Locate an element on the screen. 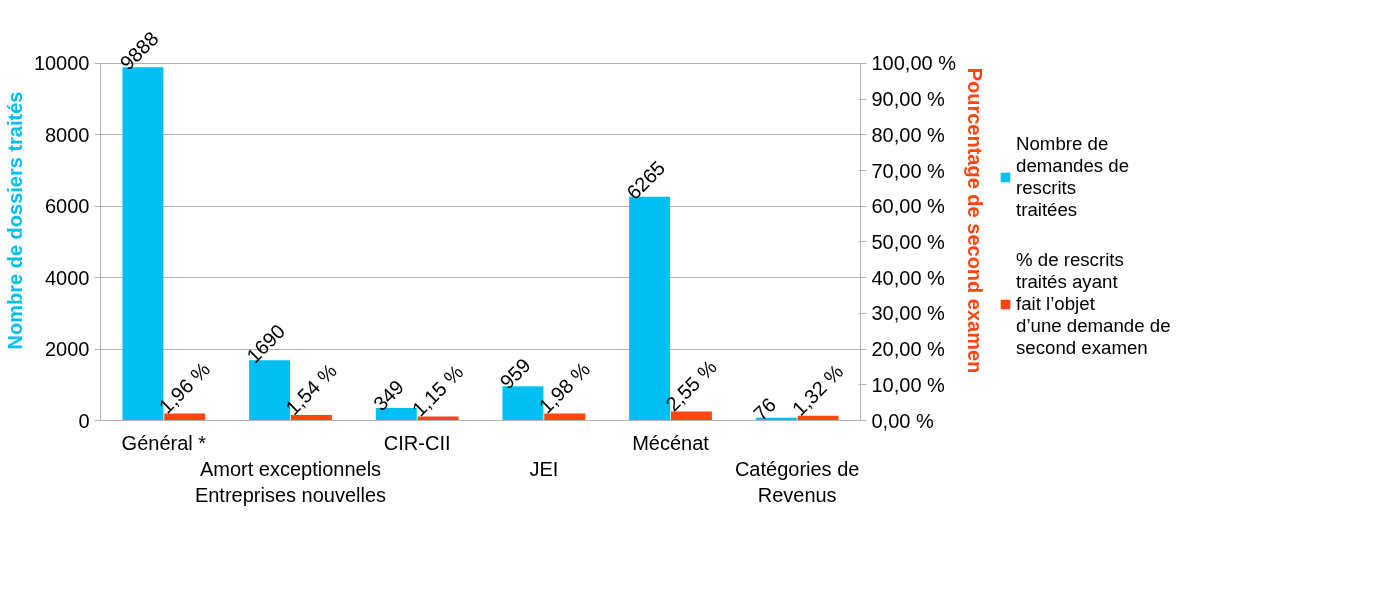 This screenshot has width=1387, height=599. x-tick-label: CIR-CII is located at coordinates (417, 442).